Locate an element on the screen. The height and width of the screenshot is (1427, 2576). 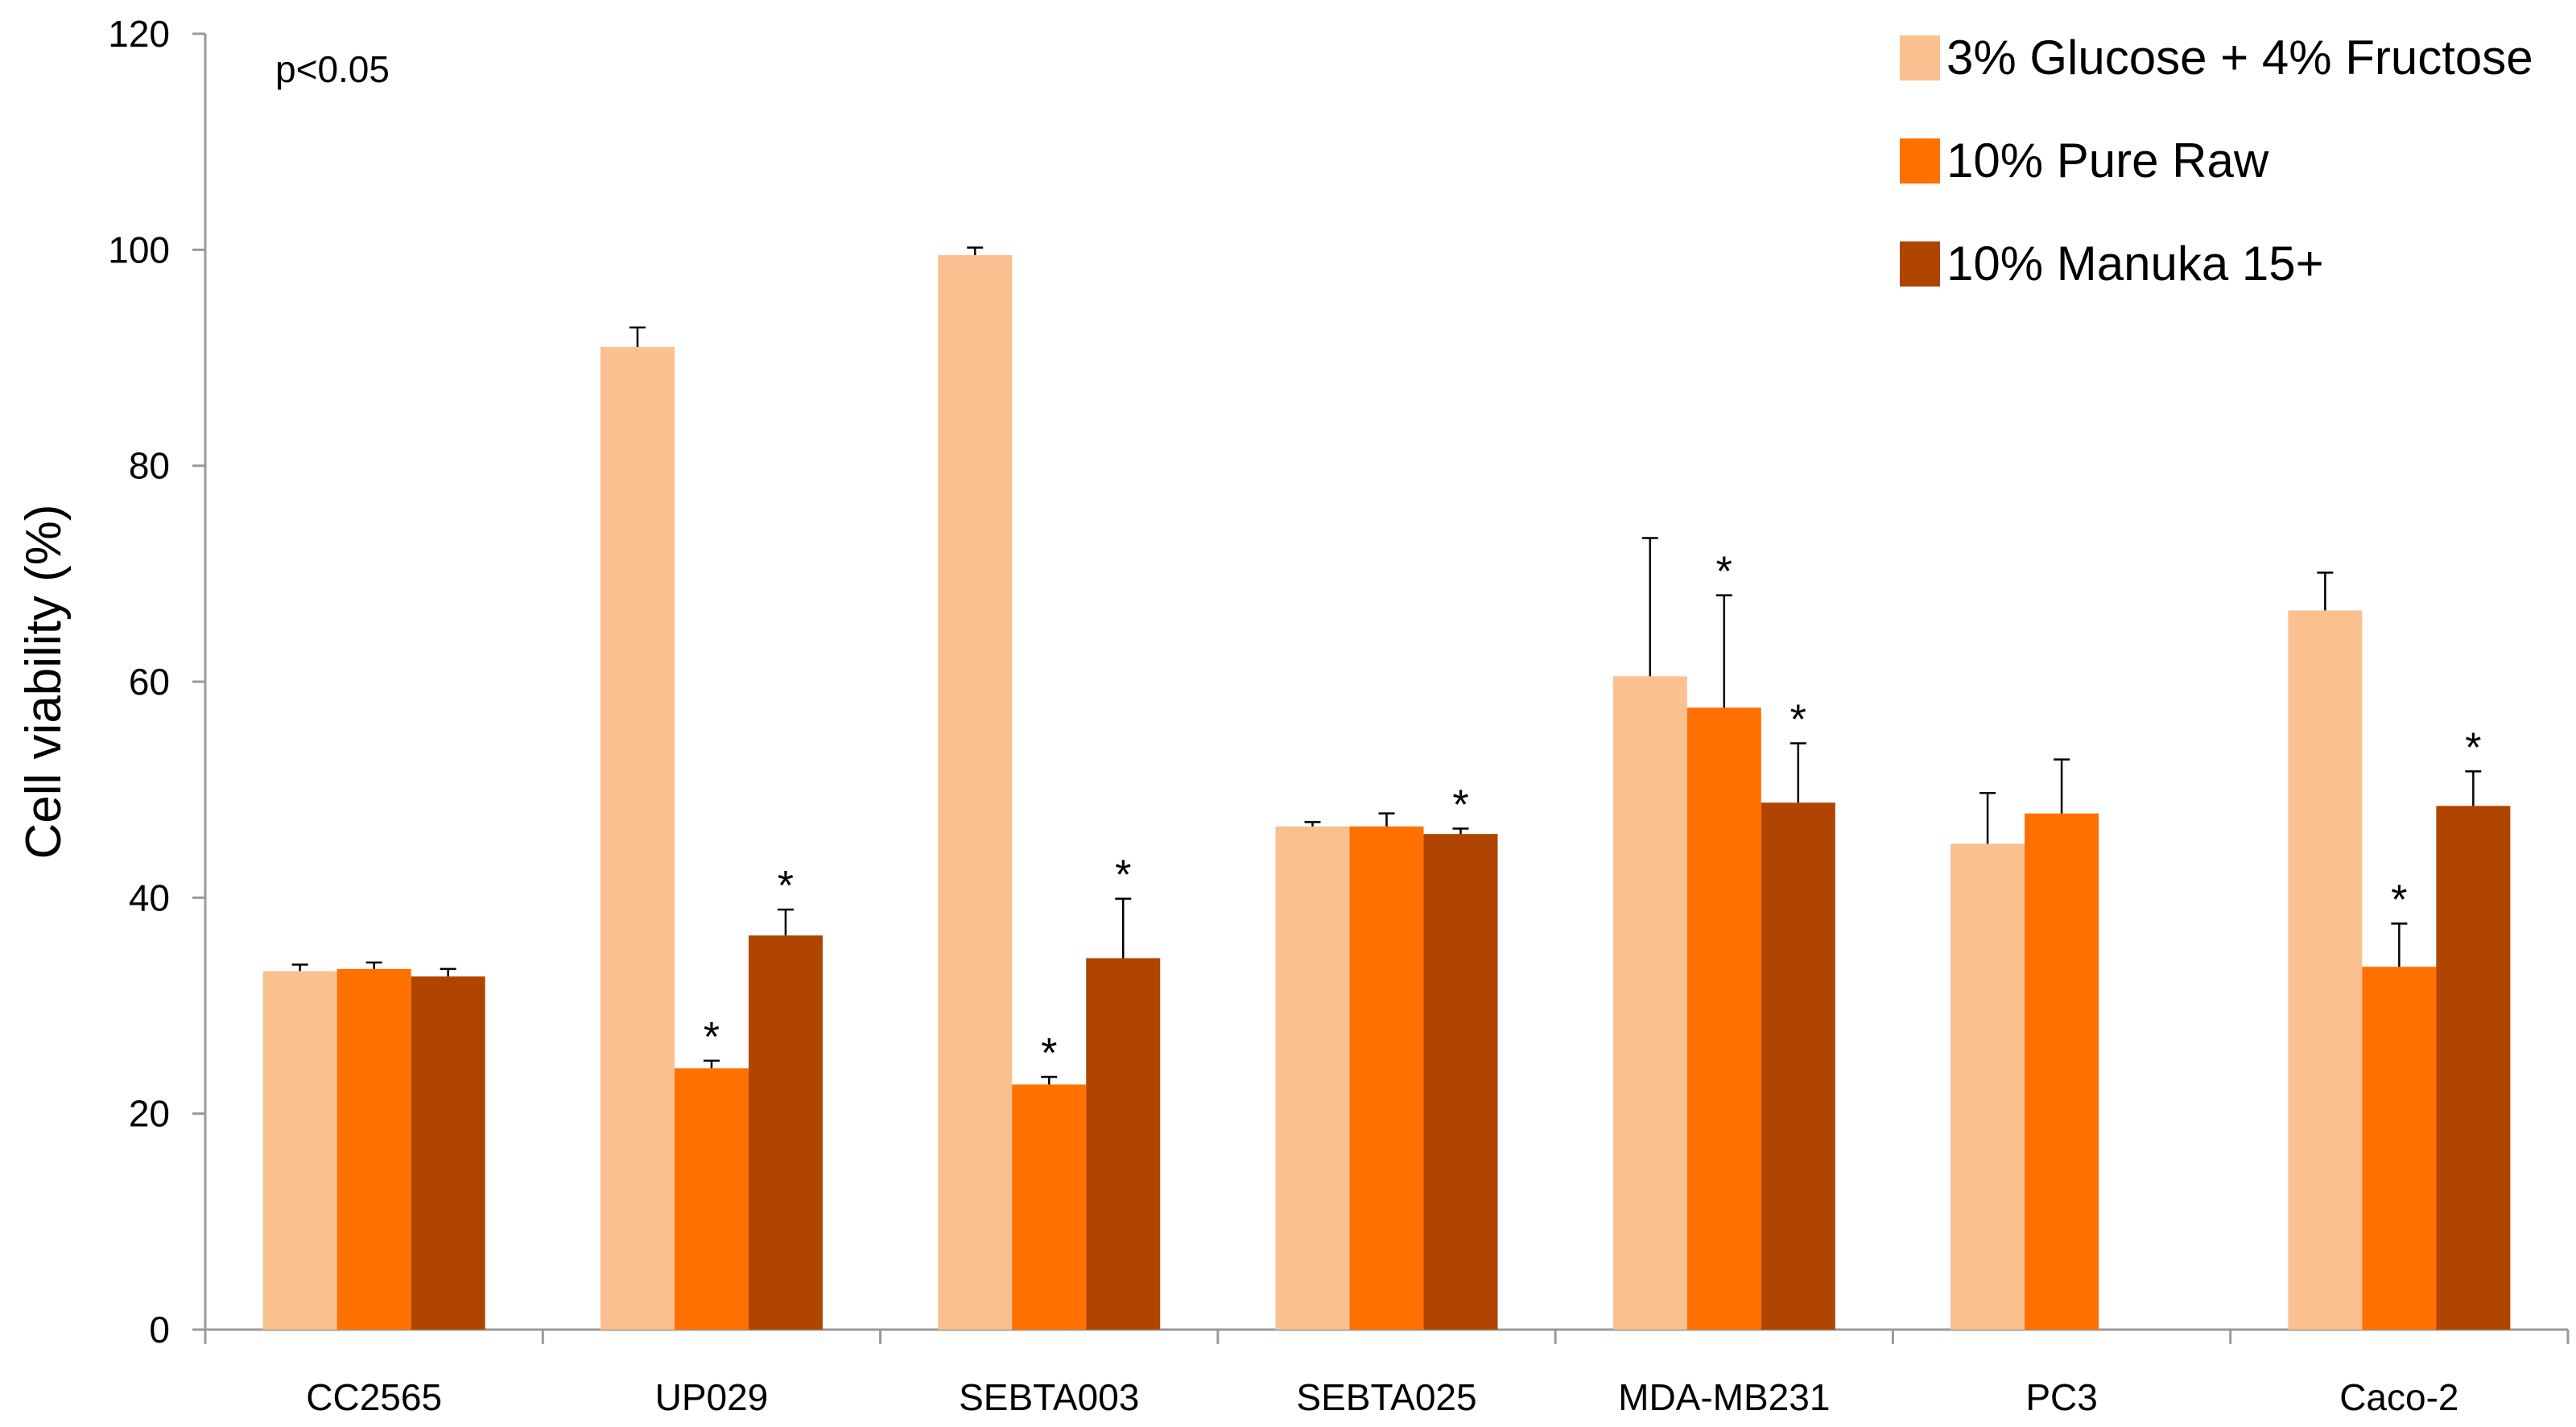
x-tick-label: MDA-MB231 is located at coordinates (1724, 1397).